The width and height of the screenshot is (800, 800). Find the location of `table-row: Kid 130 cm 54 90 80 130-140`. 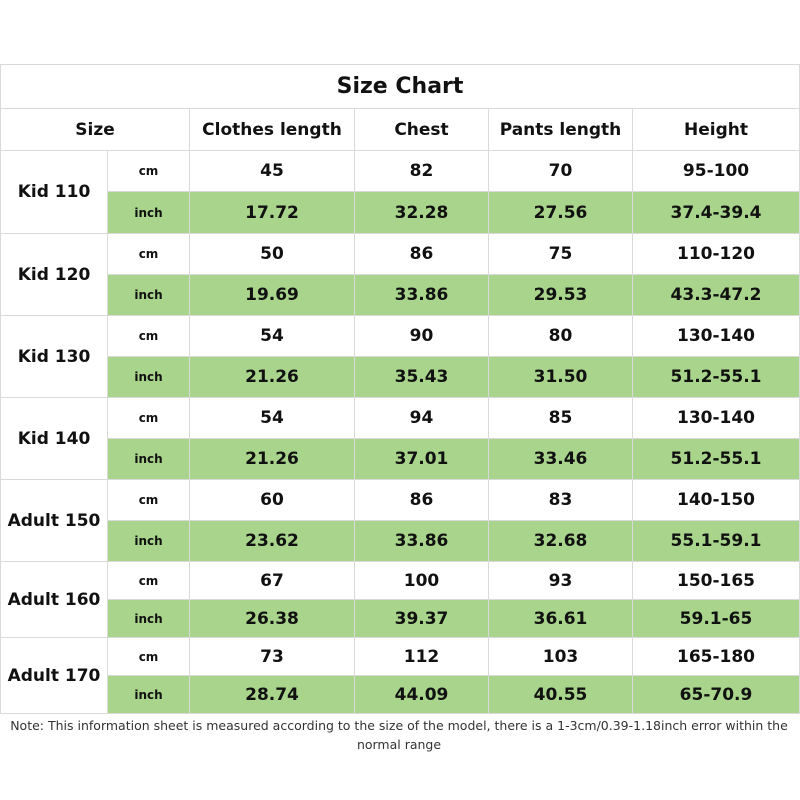

table-row: Kid 130 cm 54 90 80 130-140 is located at coordinates (400, 356).